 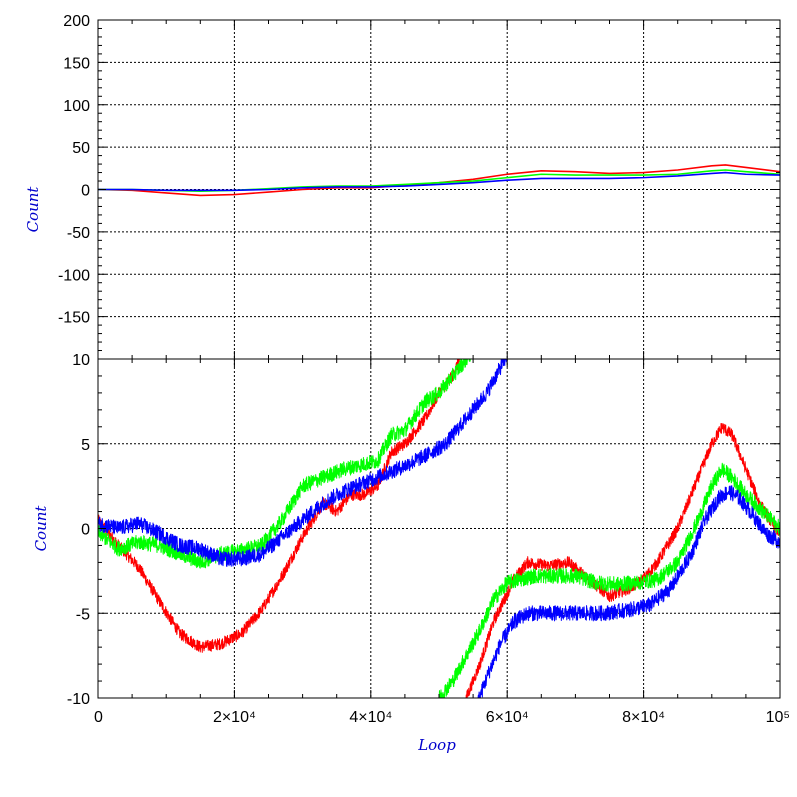 I want to click on top-series-green-line, so click(x=439, y=180).